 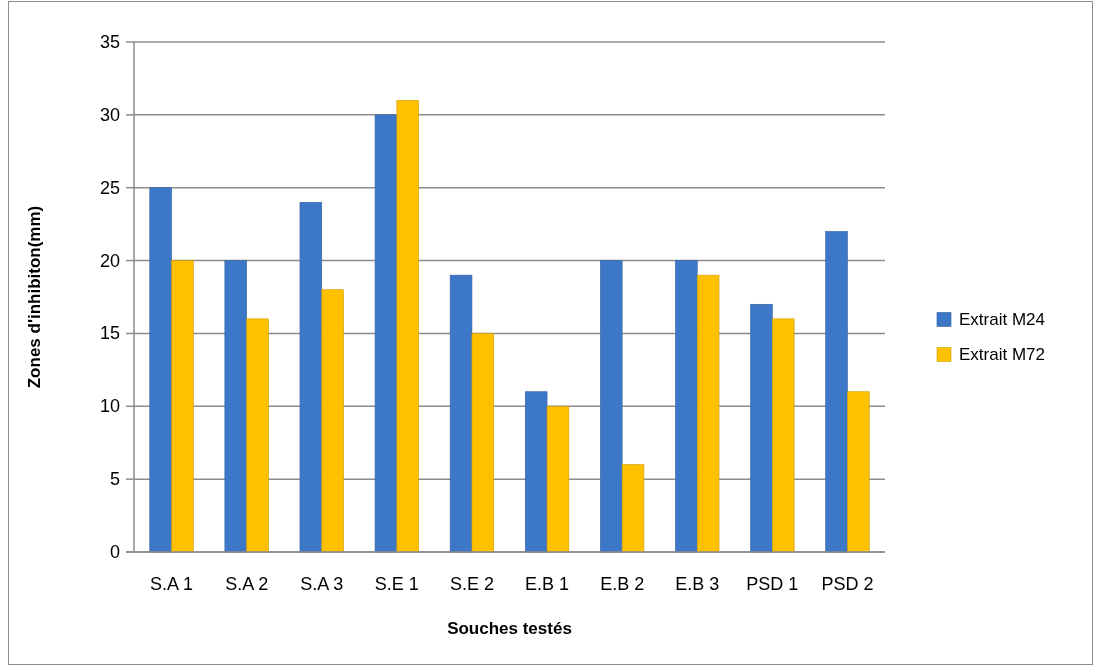 I want to click on y-tick-label: 25, so click(x=109, y=187).